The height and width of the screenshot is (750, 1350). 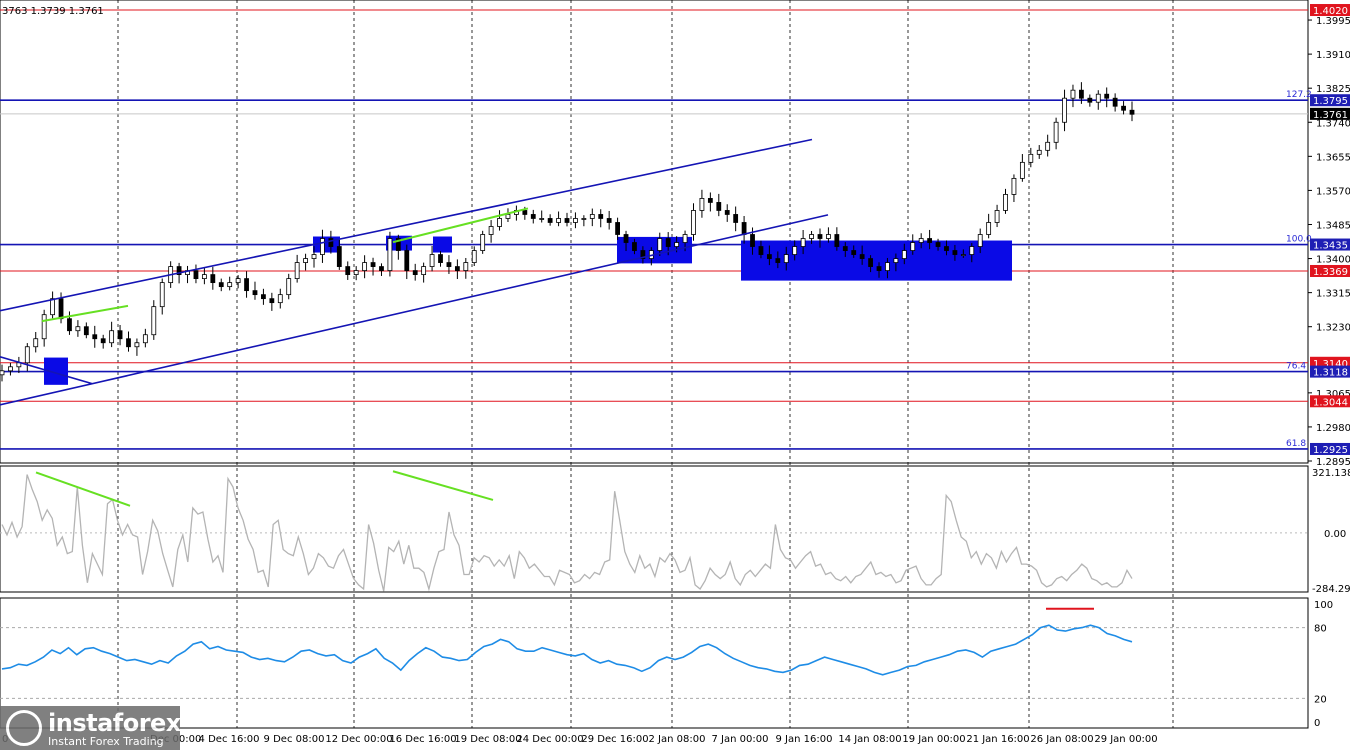 What do you see at coordinates (933, 739) in the screenshot?
I see `x-tick-label: 19 Jan 00:00` at bounding box center [933, 739].